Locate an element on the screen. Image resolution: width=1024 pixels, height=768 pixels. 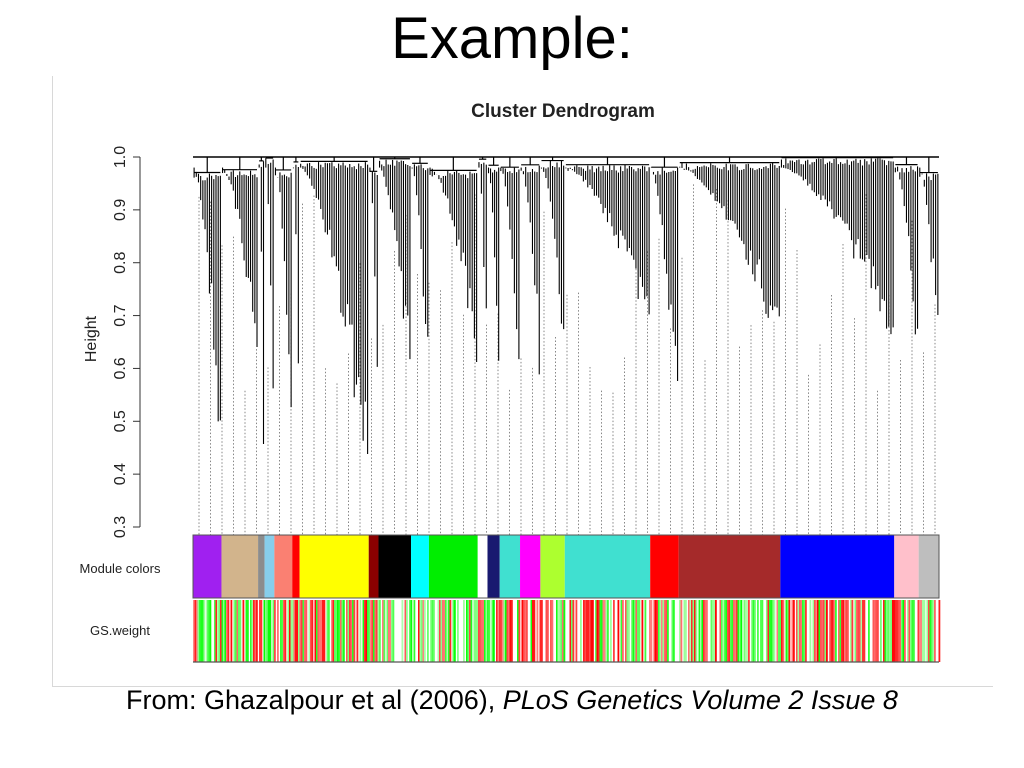
cluster-branch-green is located at coordinates (453, 260).